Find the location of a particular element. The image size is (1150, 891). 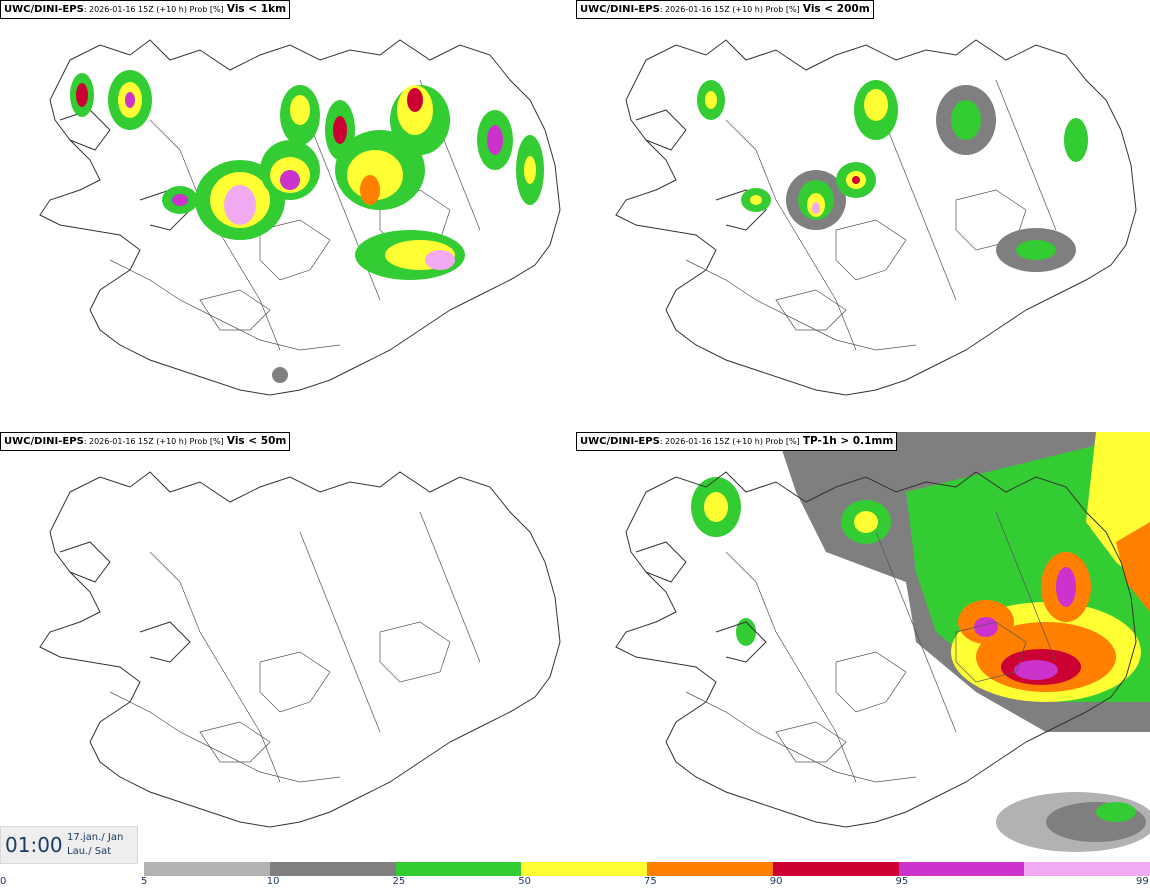

colorbar-tick: 50 is located at coordinates (524, 881).